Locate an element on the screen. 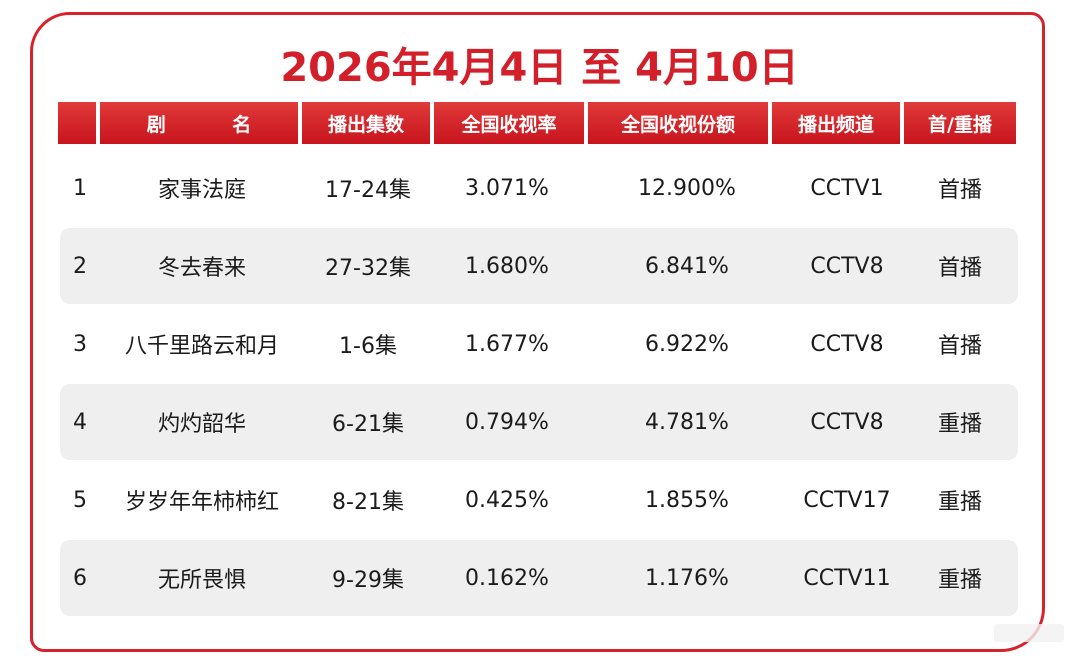 The image size is (1079, 663). cell-episodes: 17-24集 is located at coordinates (368, 190).